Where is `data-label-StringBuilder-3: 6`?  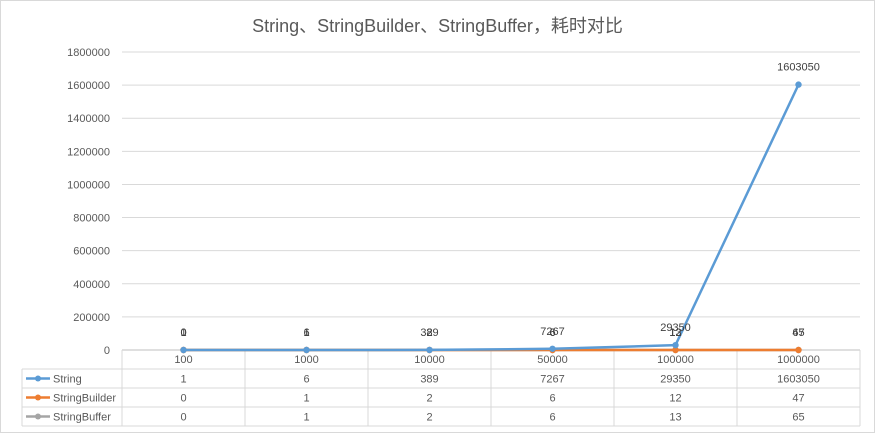
data-label-StringBuilder-3: 6 is located at coordinates (552, 333).